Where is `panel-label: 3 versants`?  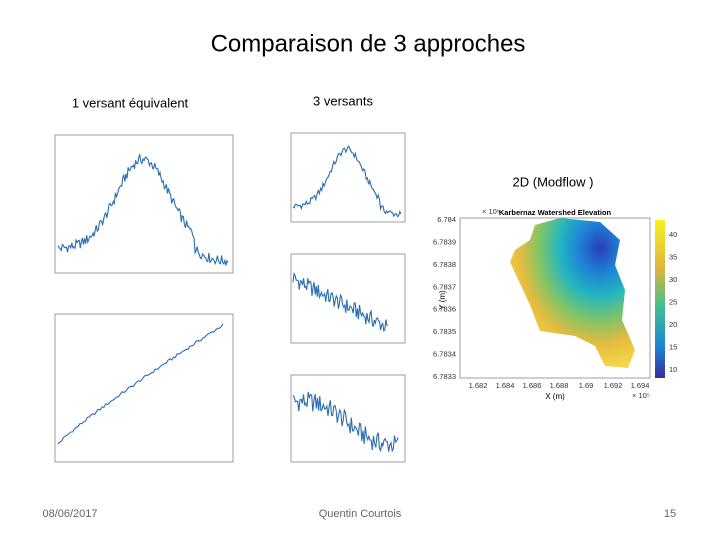 panel-label: 3 versants is located at coordinates (343, 100).